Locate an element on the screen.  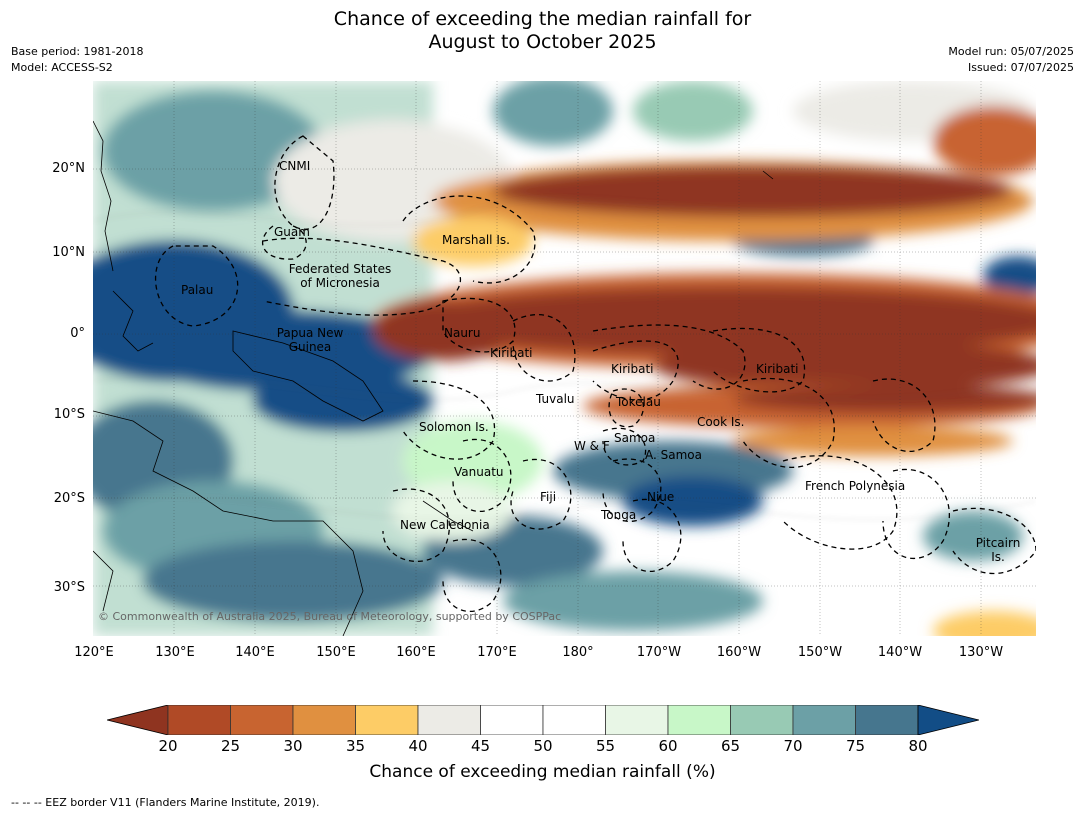
lat-label-30s: 30°S is located at coordinates (69, 587).